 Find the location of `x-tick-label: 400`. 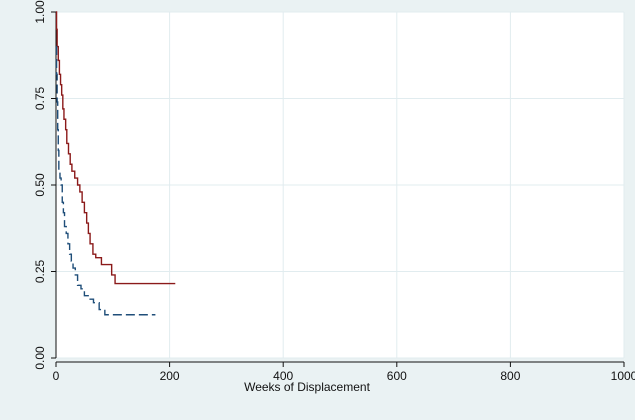

x-tick-label: 400 is located at coordinates (283, 376).